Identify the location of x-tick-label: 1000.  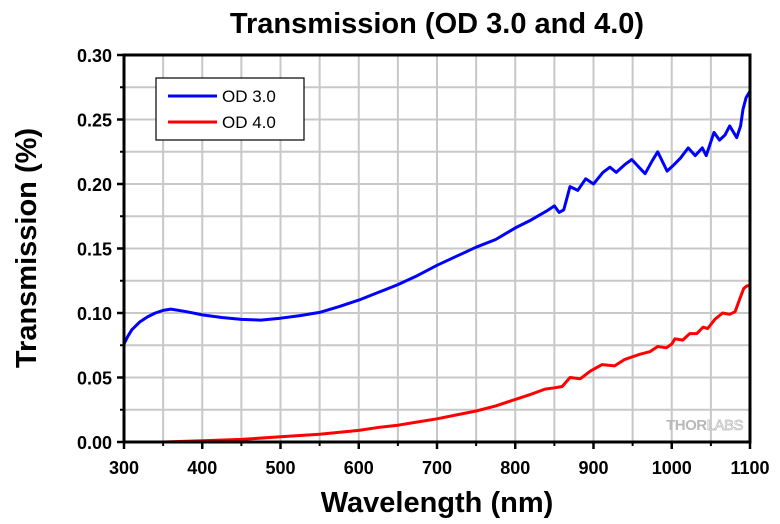
(672, 468).